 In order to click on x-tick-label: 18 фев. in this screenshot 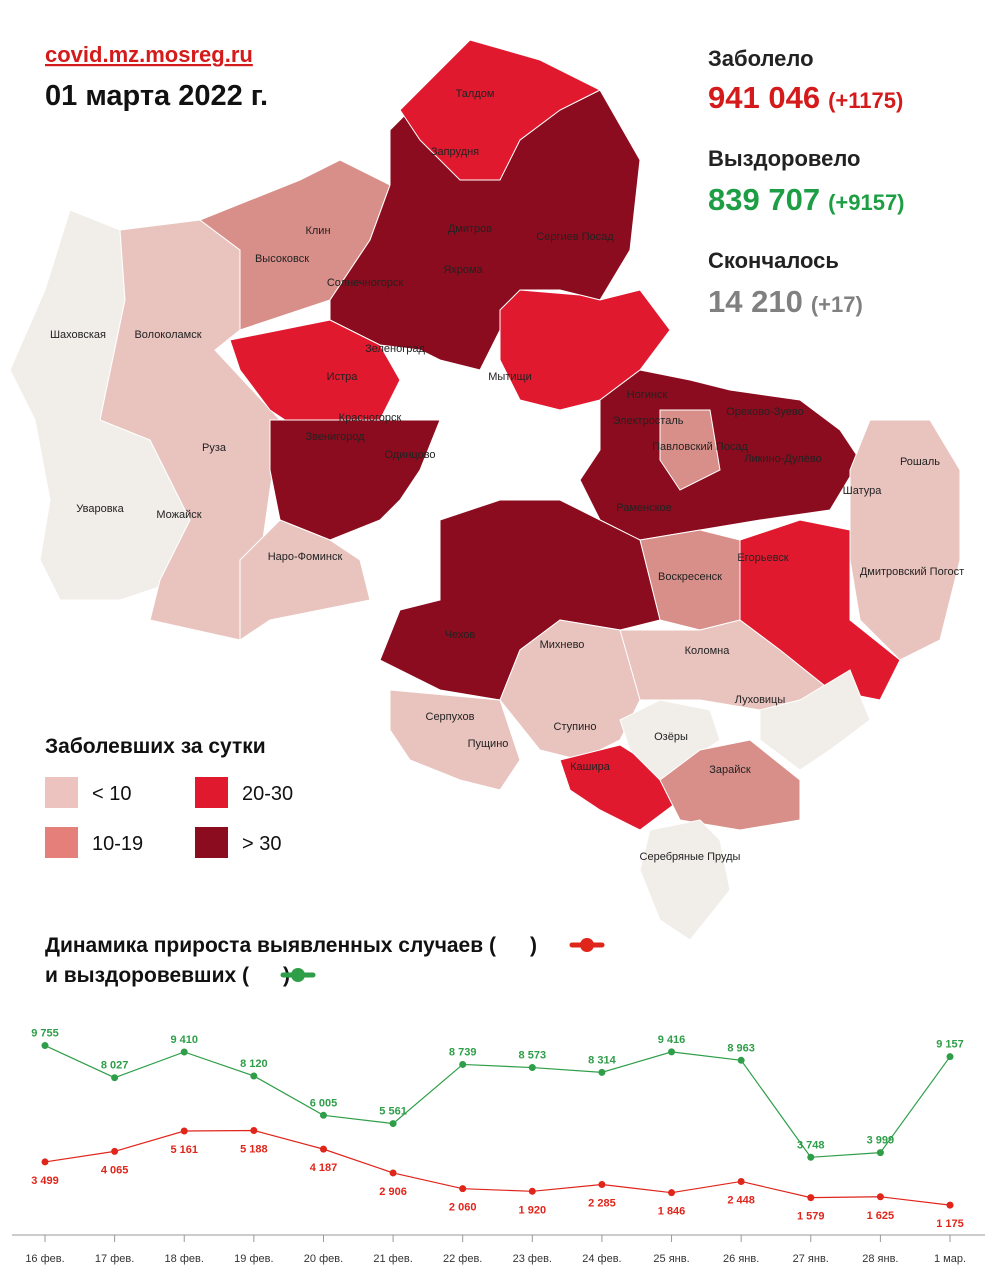, I will do `click(184, 1259)`.